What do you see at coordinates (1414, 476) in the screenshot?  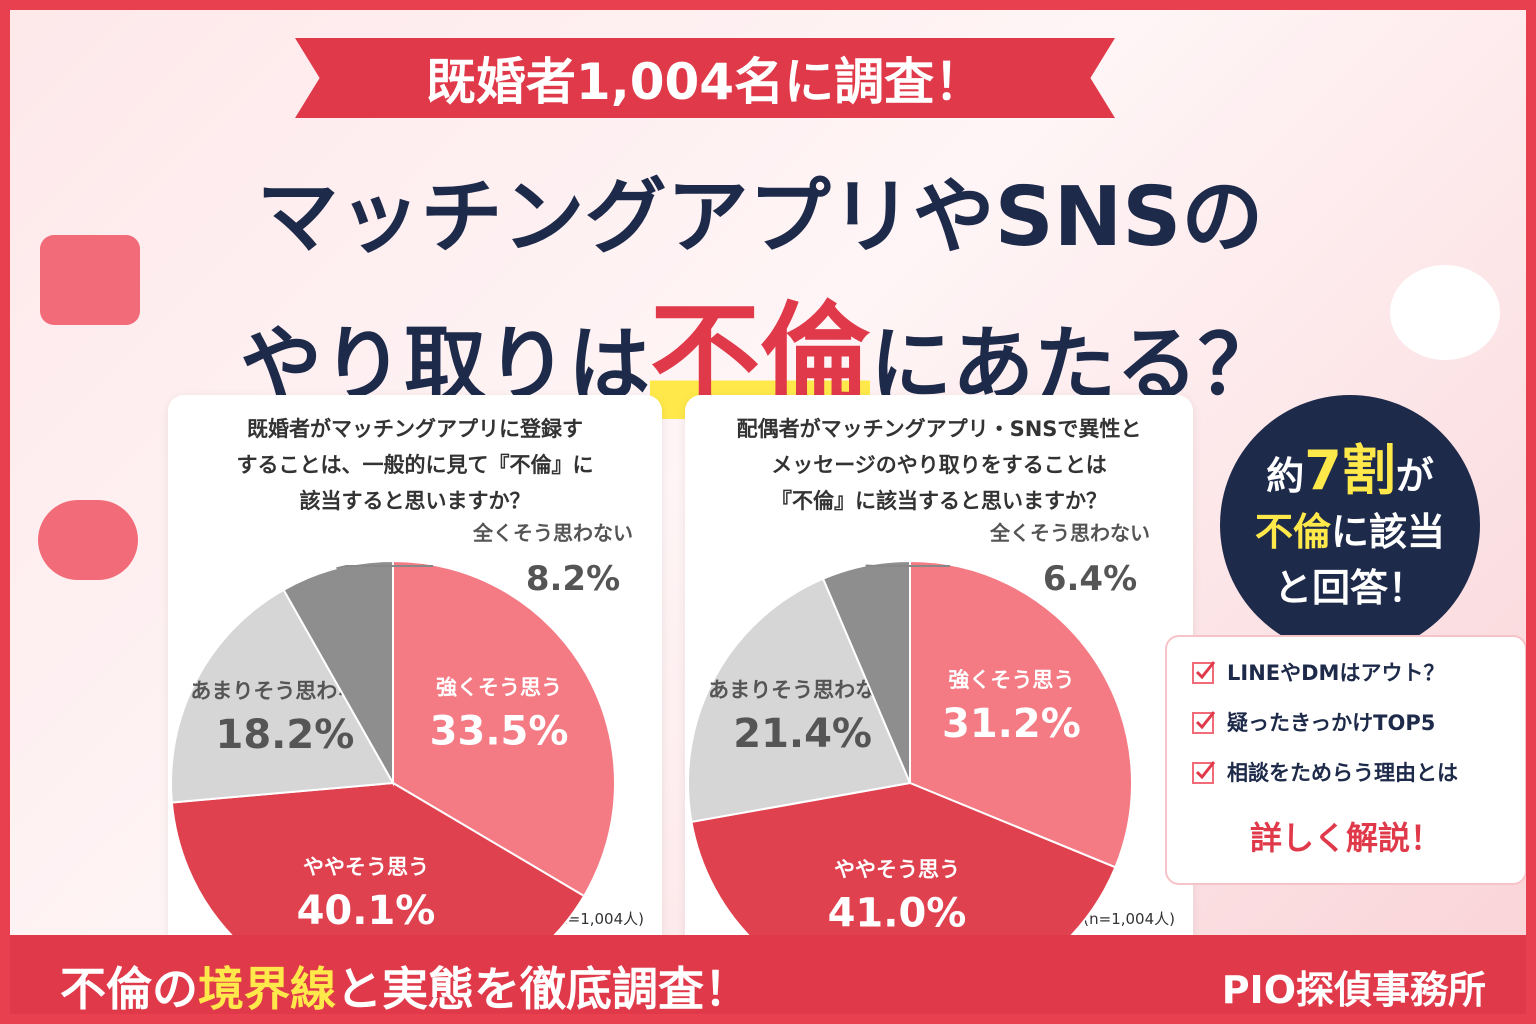 I see `callout-text: が` at bounding box center [1414, 476].